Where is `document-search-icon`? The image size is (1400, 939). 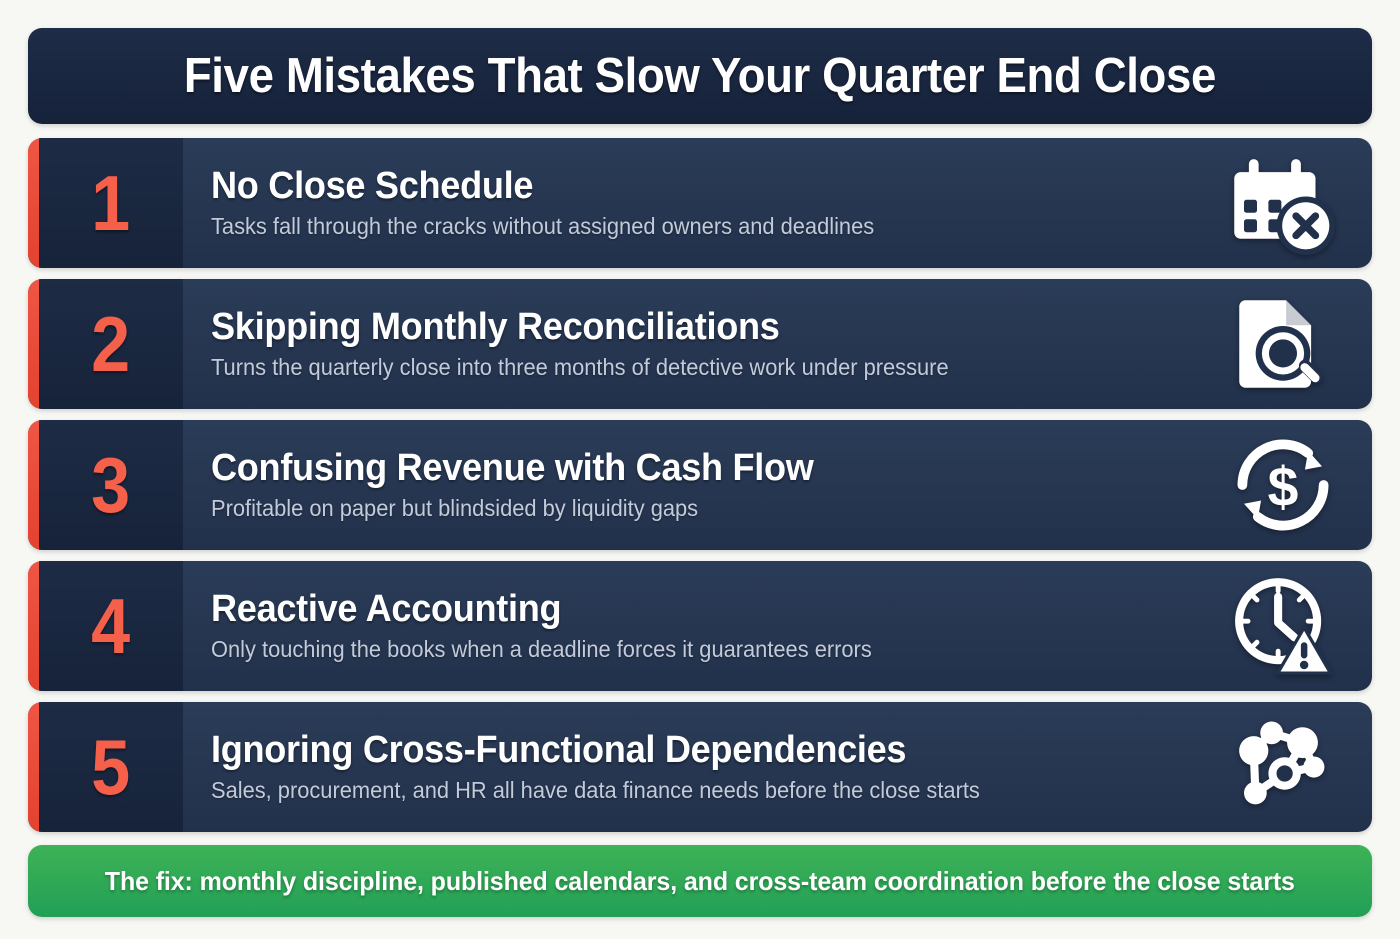
document-search-icon is located at coordinates (1290, 344).